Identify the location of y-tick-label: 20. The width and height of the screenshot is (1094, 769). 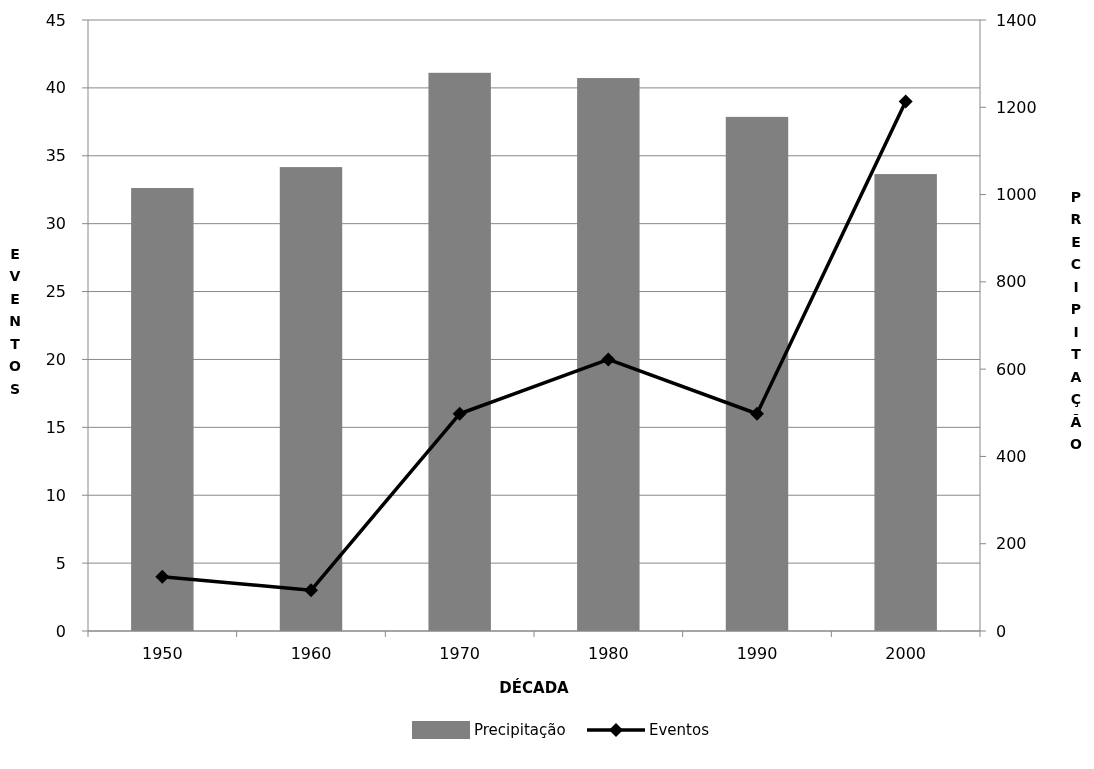
(55, 360).